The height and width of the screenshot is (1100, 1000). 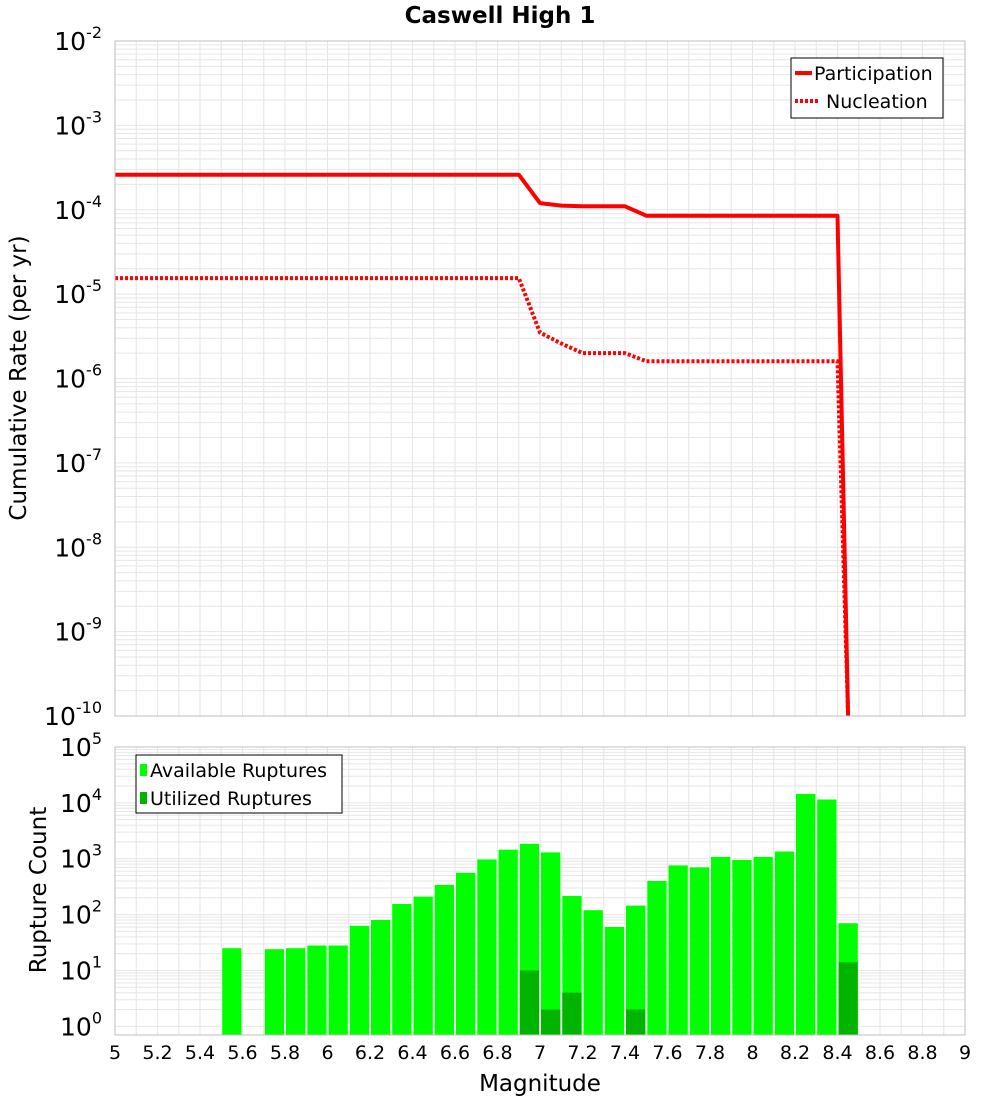 I want to click on x-tick-label: 9, so click(x=965, y=1053).